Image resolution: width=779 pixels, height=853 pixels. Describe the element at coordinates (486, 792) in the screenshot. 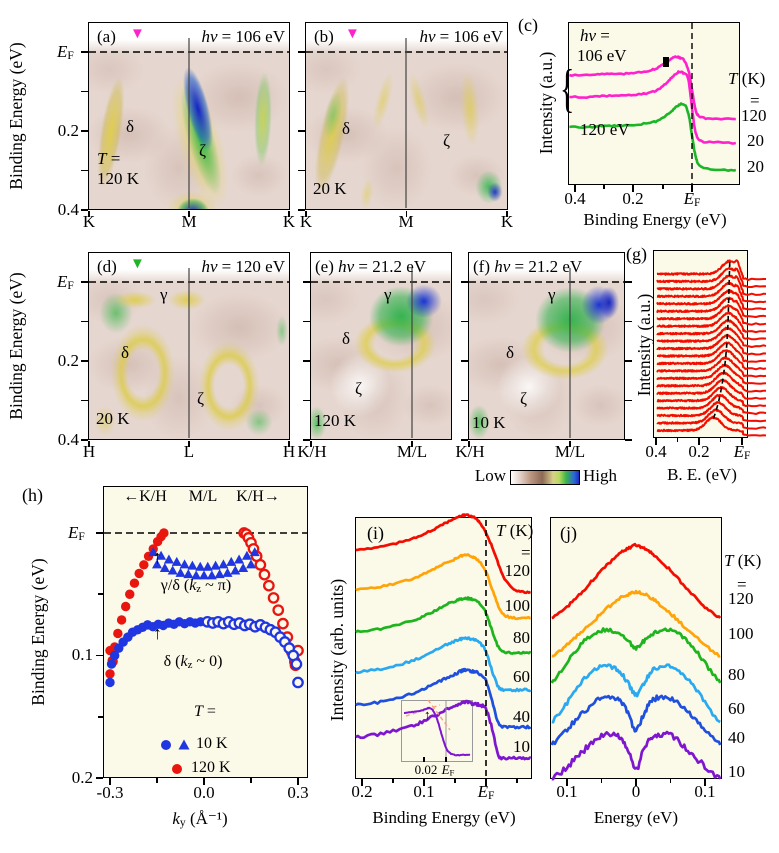

I see `ef-tick-label: EF` at that location.